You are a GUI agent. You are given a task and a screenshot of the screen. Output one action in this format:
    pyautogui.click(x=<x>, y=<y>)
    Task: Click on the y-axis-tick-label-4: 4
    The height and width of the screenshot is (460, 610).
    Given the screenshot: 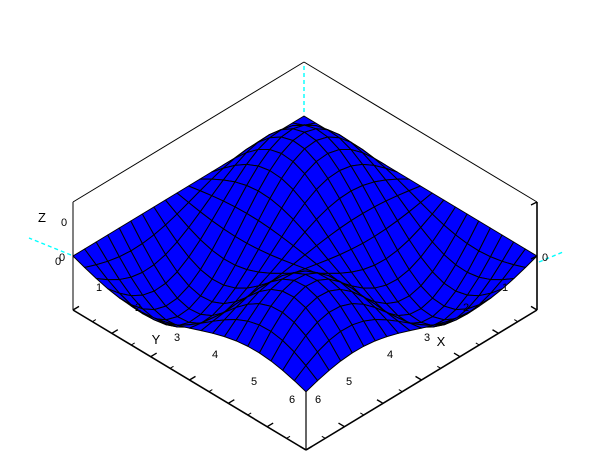 What is the action you would take?
    pyautogui.click(x=215, y=355)
    